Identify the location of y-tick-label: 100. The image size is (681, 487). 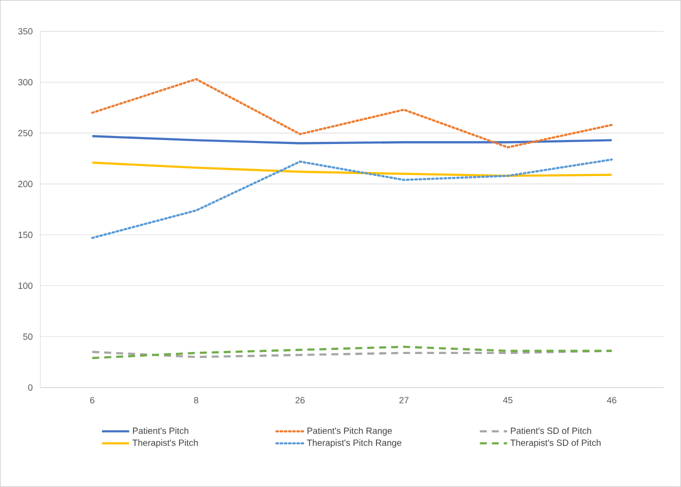
(25, 285).